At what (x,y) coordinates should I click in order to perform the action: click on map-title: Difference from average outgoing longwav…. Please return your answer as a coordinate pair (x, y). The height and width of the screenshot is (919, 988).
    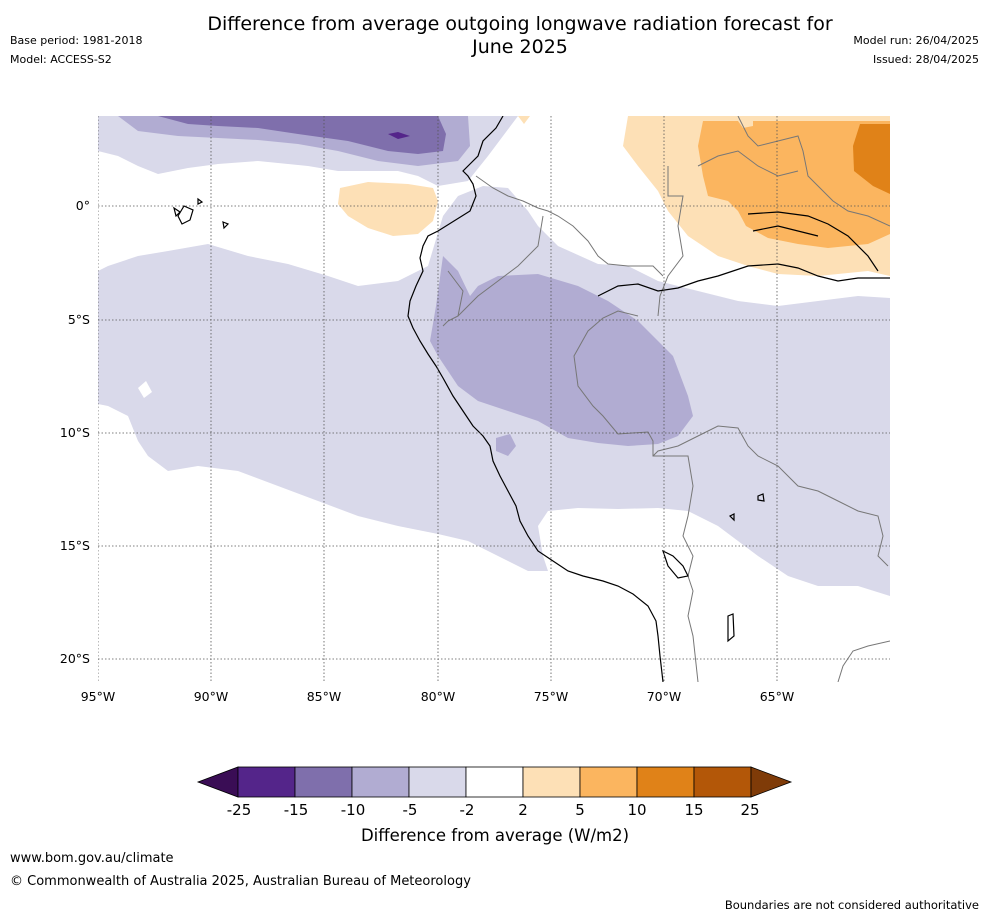
    Looking at the image, I should click on (520, 36).